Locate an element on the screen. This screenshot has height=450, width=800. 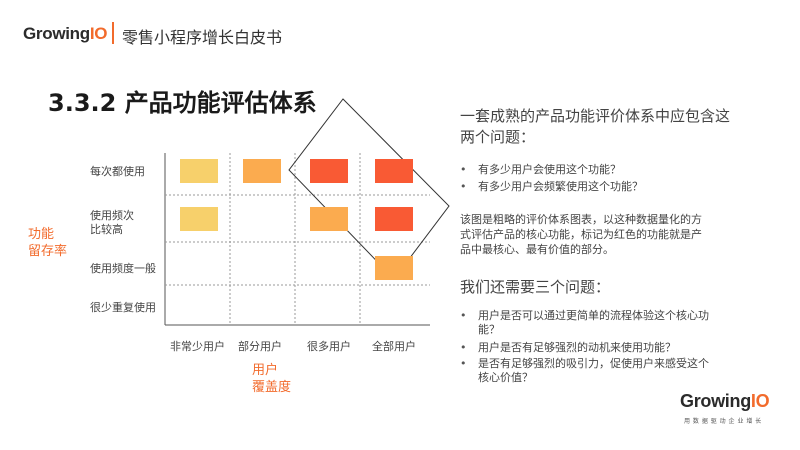
col-label-3: 全部用户 is located at coordinates (394, 346).